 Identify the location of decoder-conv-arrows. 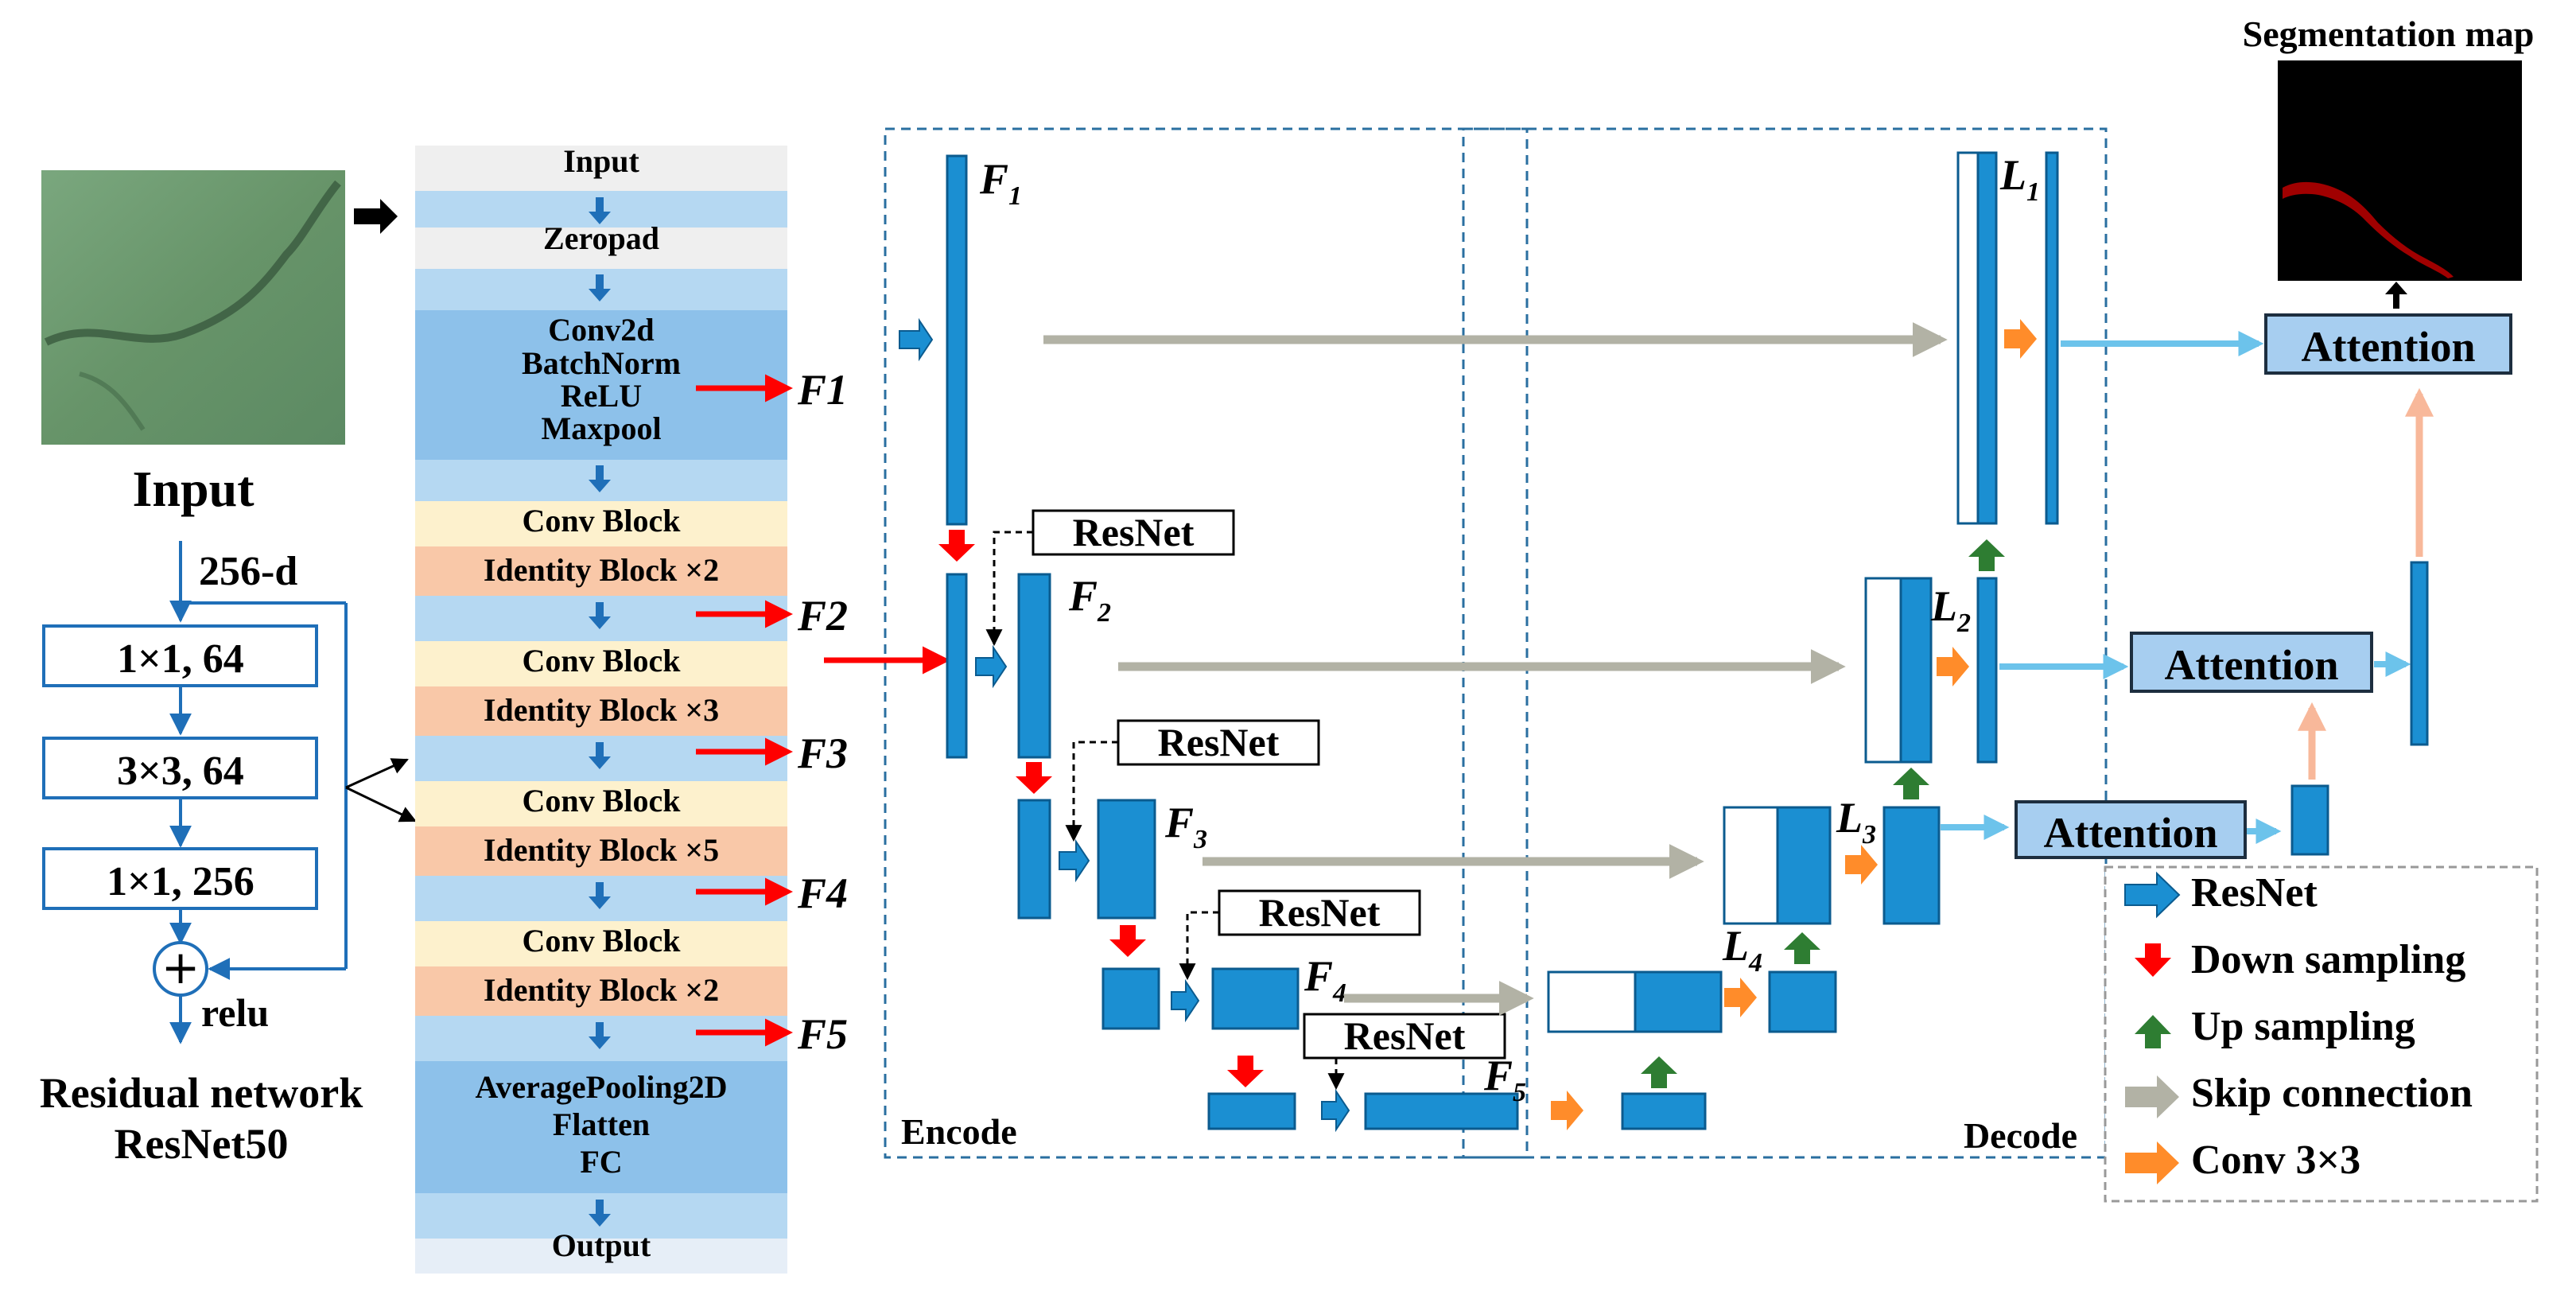
(1794, 724).